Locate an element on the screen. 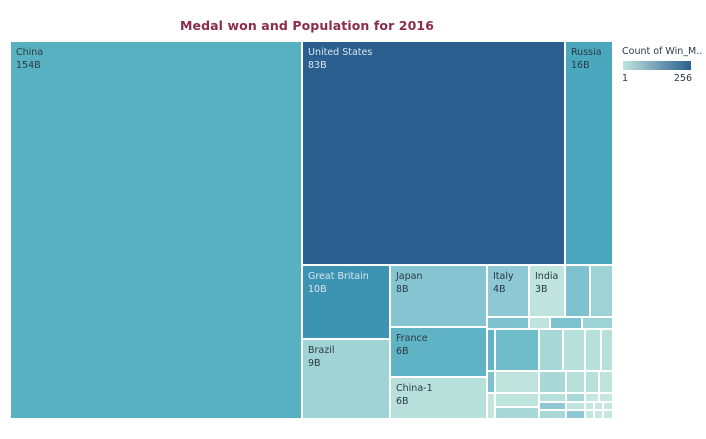 The image size is (706, 439). tile-label: Brazil is located at coordinates (321, 350).